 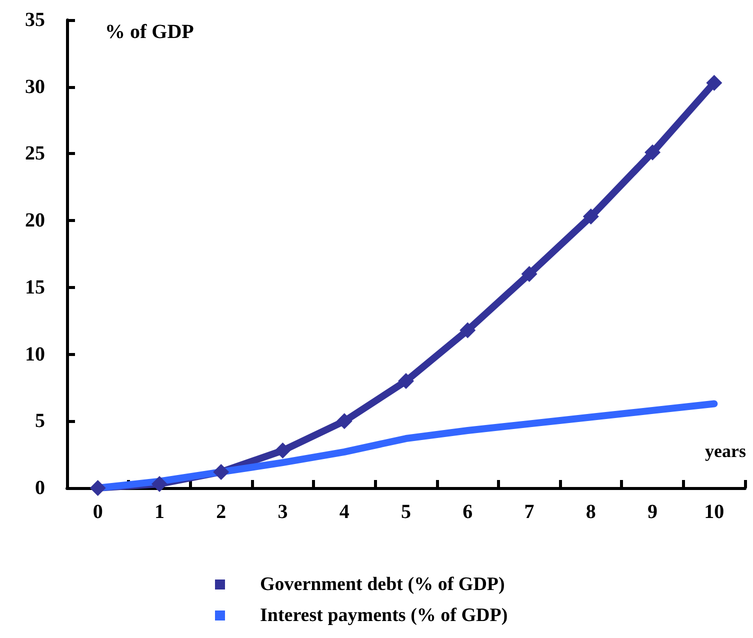 What do you see at coordinates (344, 512) in the screenshot?
I see `x-tick-label: 4` at bounding box center [344, 512].